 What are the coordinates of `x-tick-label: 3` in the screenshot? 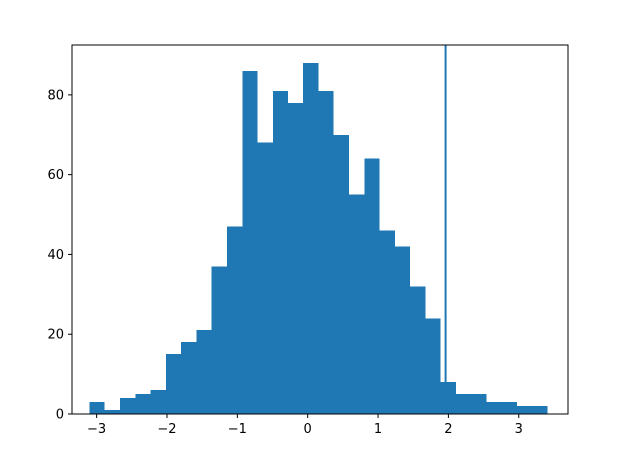 It's located at (519, 429).